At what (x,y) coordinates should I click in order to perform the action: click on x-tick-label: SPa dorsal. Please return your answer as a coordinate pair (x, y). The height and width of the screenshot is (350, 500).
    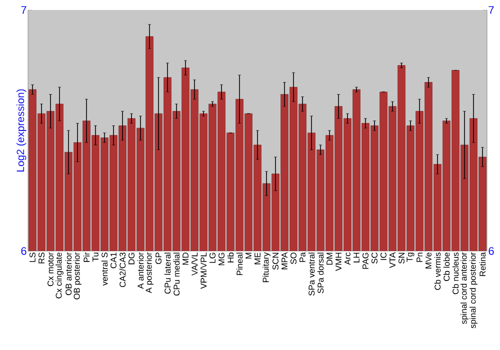
    Looking at the image, I should click on (320, 273).